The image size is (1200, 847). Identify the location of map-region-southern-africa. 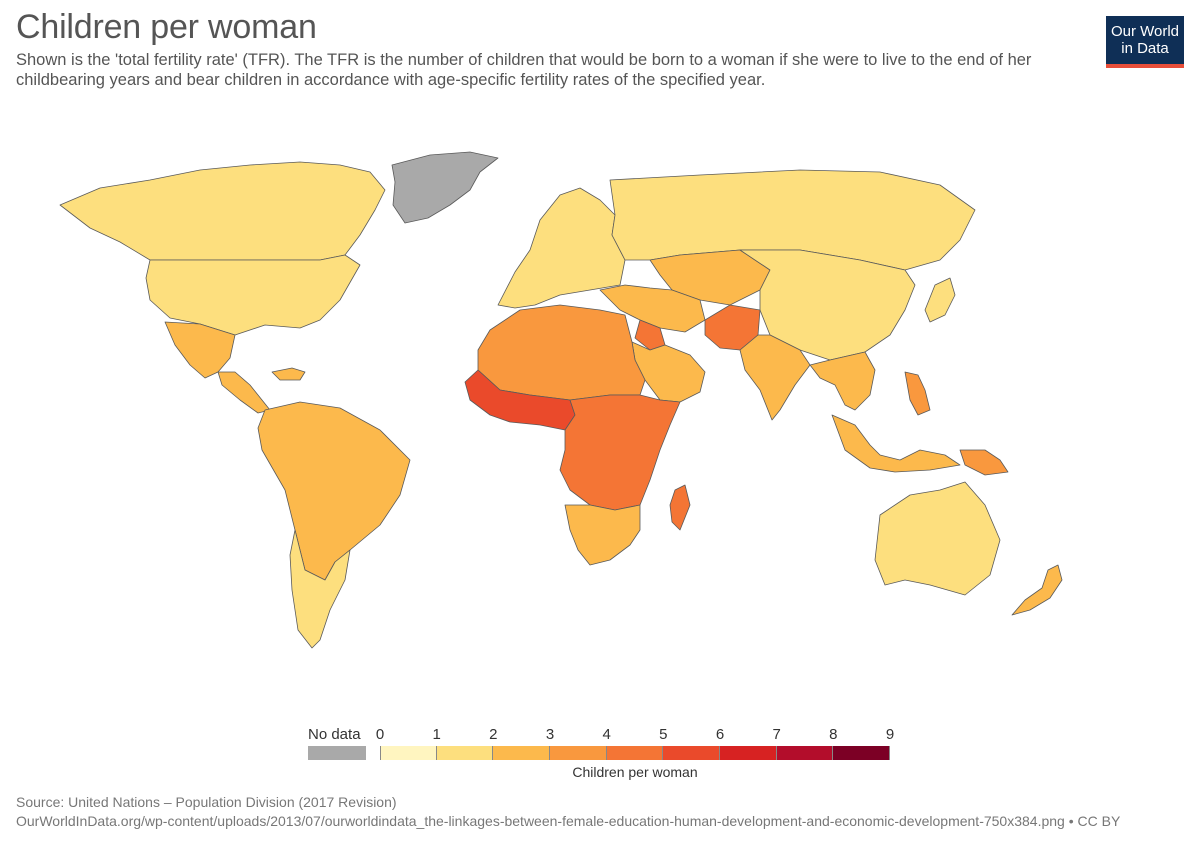
(602, 535).